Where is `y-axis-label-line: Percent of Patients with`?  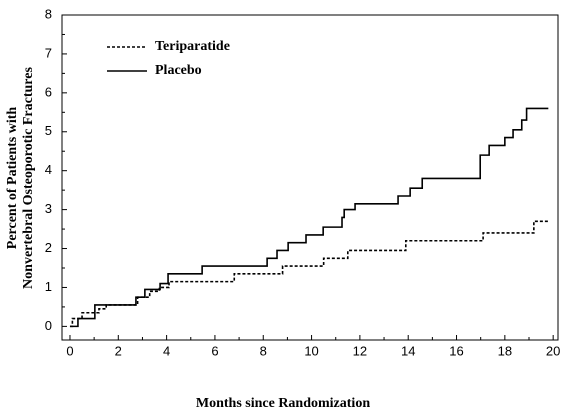 y-axis-label-line: Percent of Patients with is located at coordinates (12, 178).